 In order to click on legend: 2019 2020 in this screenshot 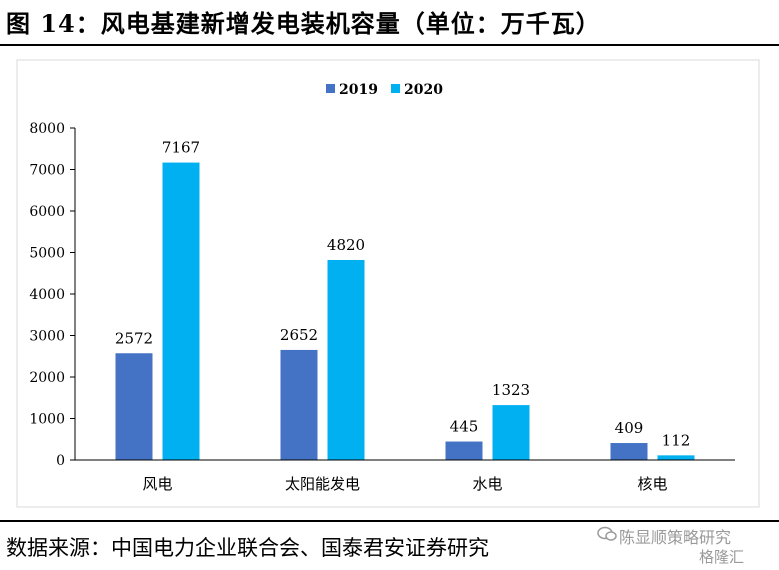, I will do `click(384, 90)`.